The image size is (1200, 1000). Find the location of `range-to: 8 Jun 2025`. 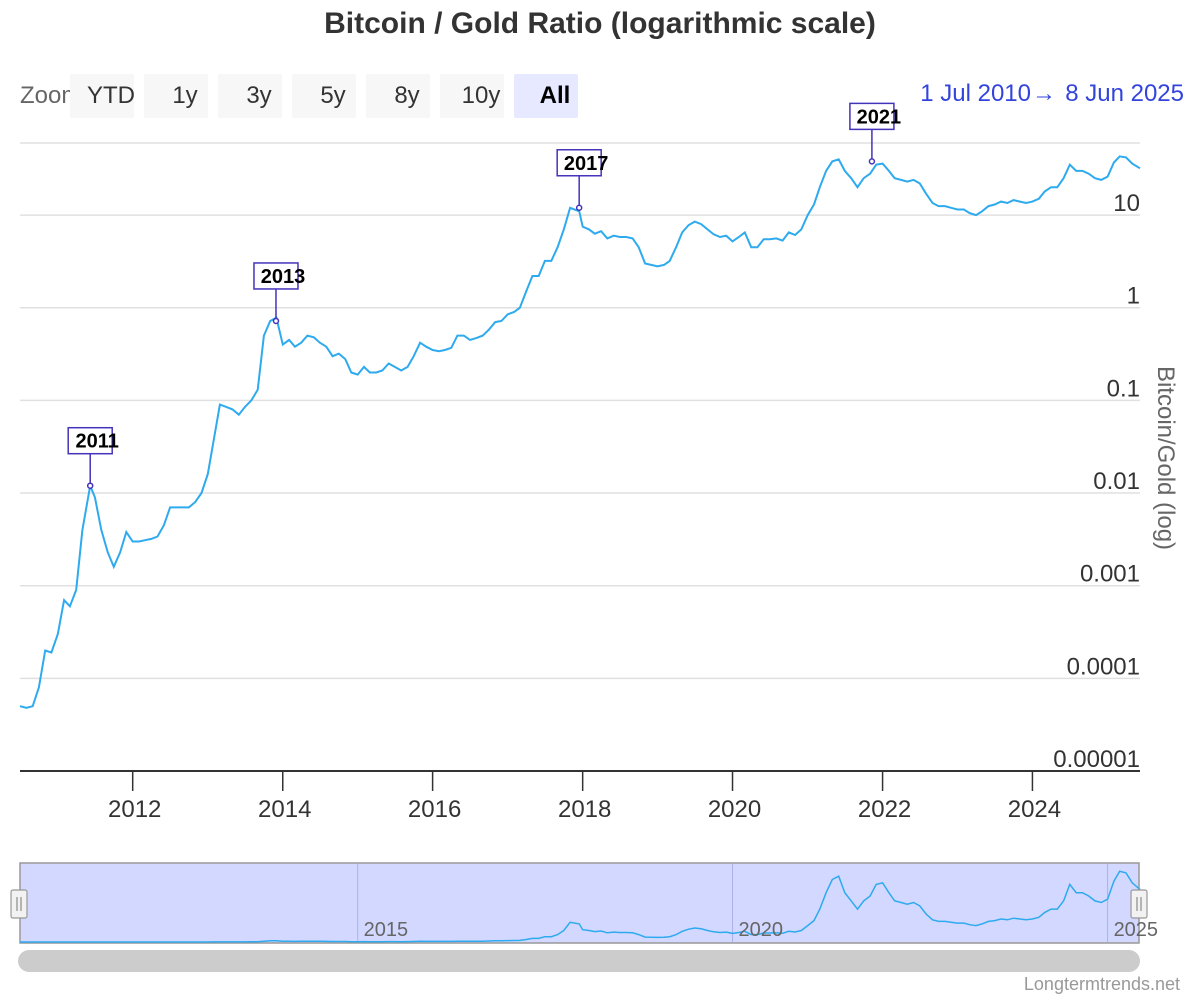

range-to: 8 Jun 2025 is located at coordinates (1124, 93).